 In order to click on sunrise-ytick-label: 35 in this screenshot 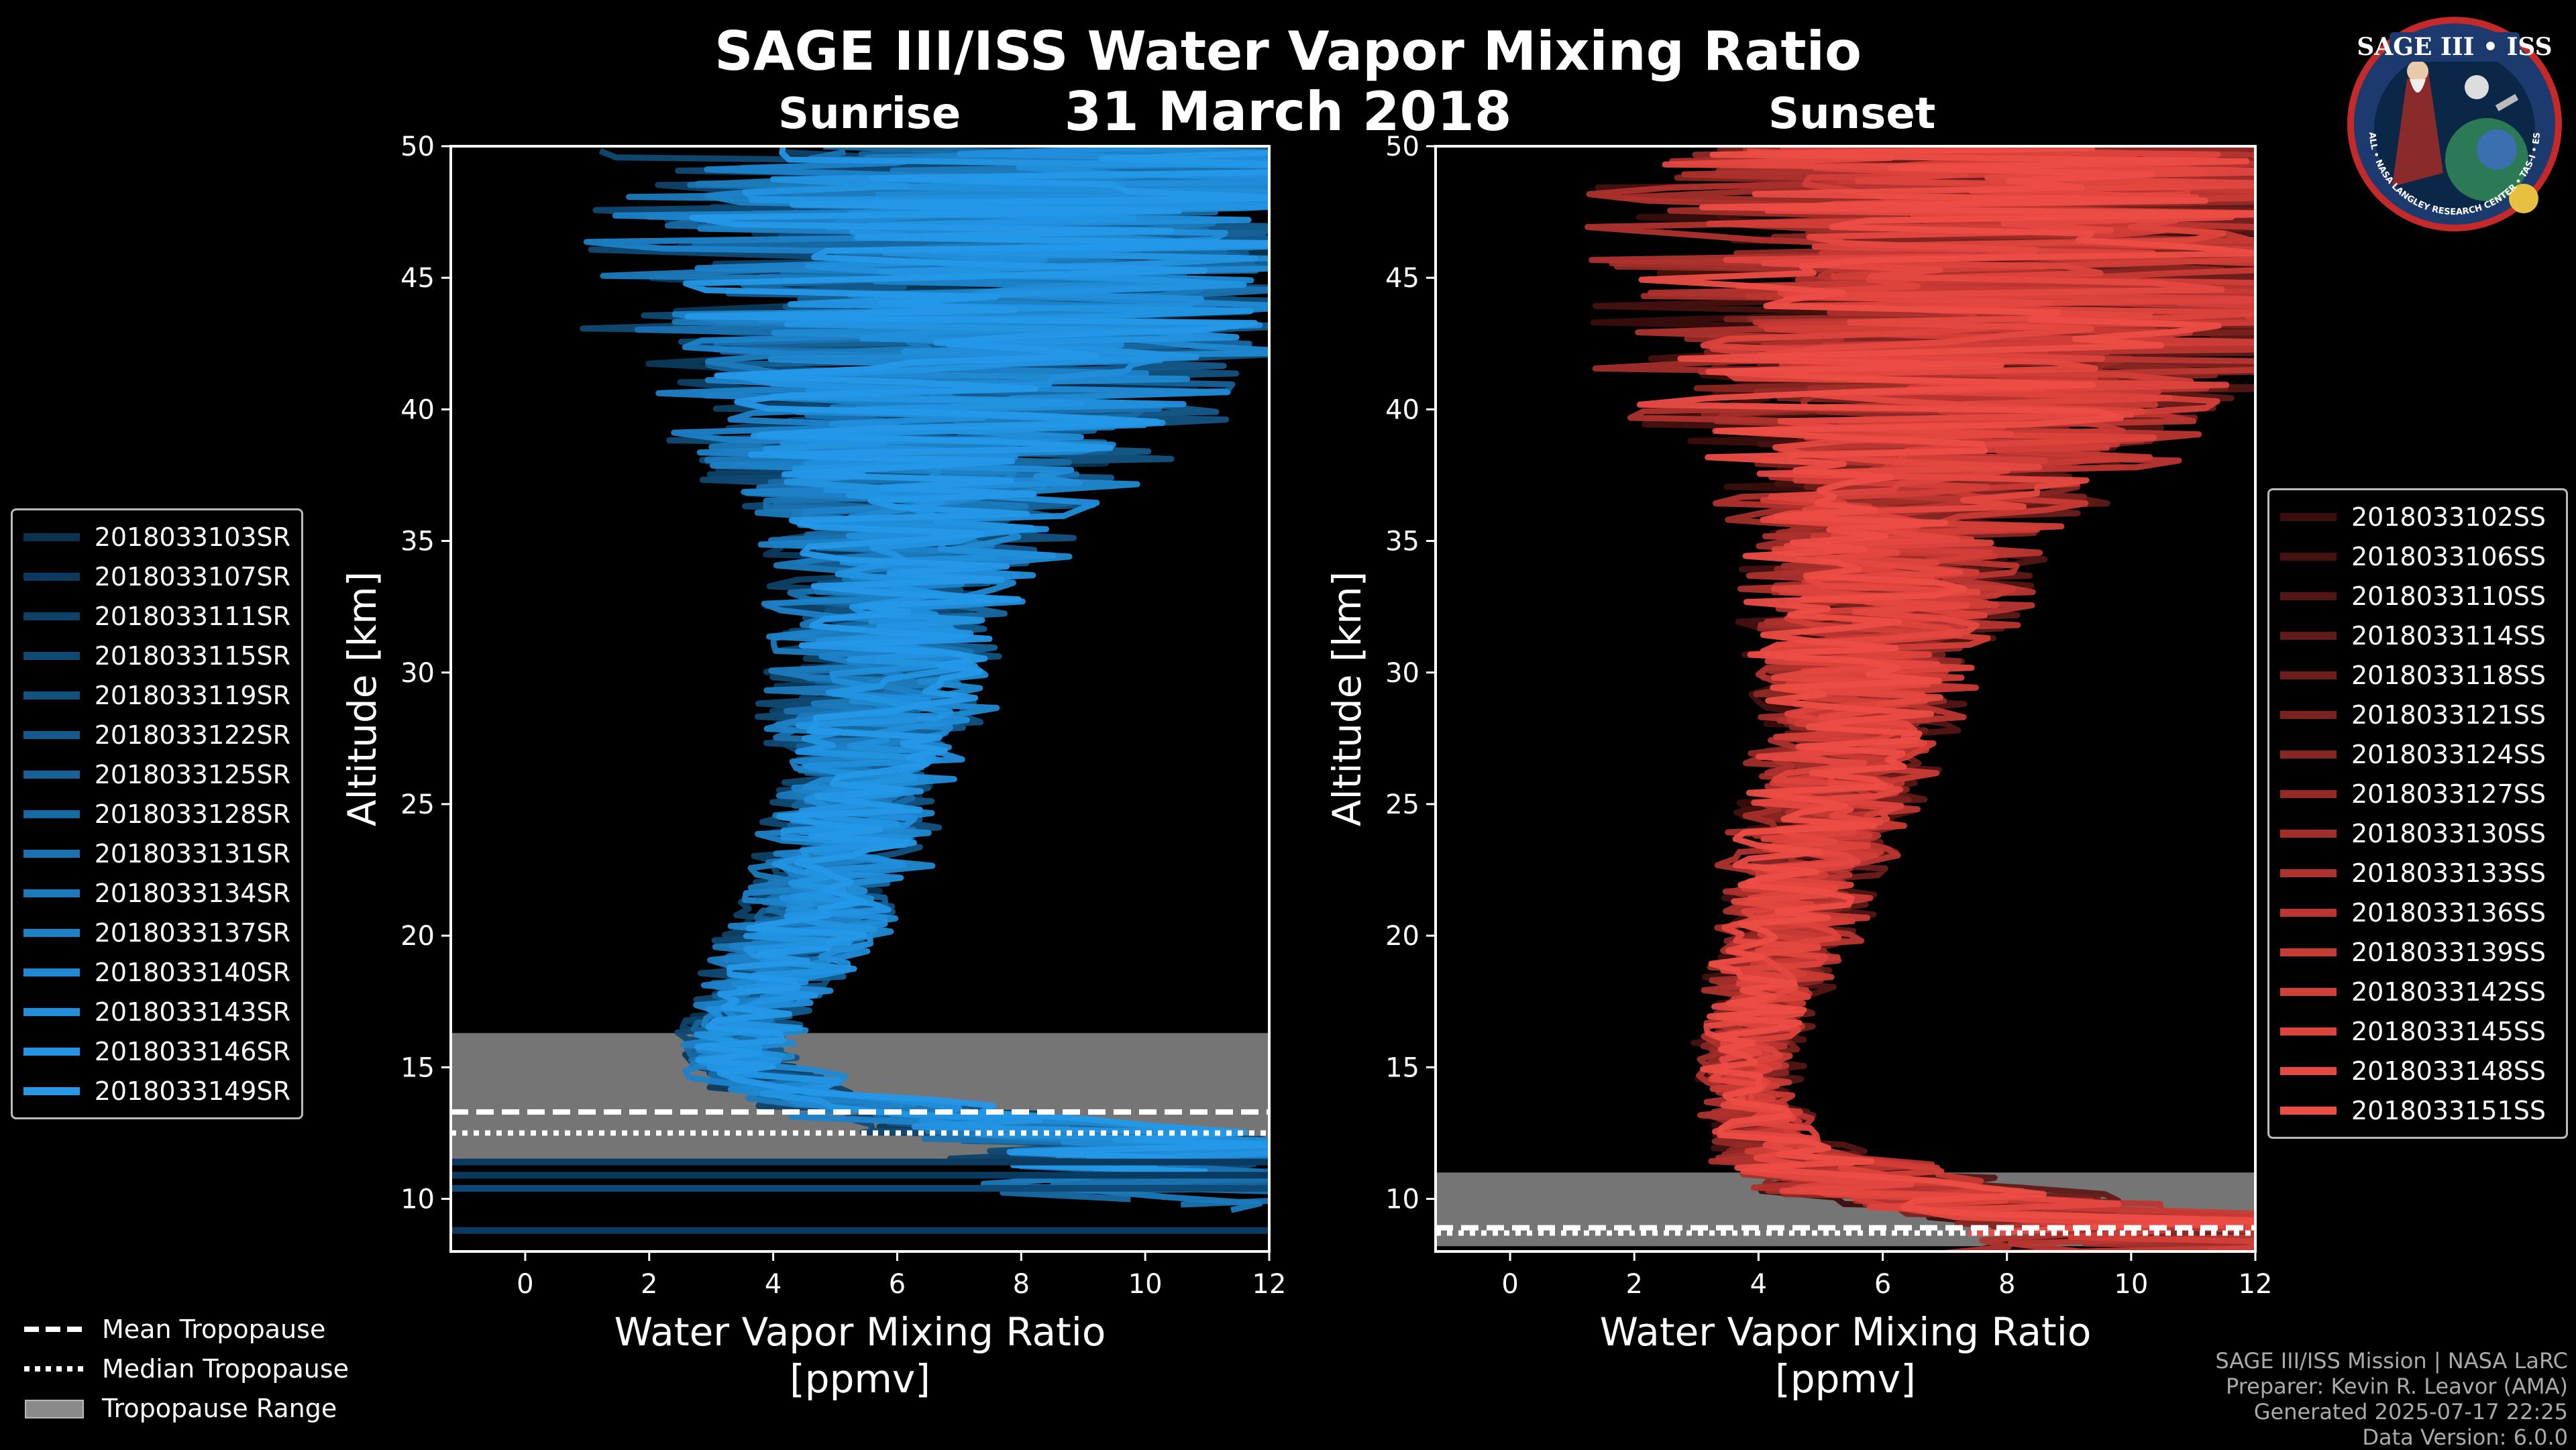, I will do `click(417, 541)`.